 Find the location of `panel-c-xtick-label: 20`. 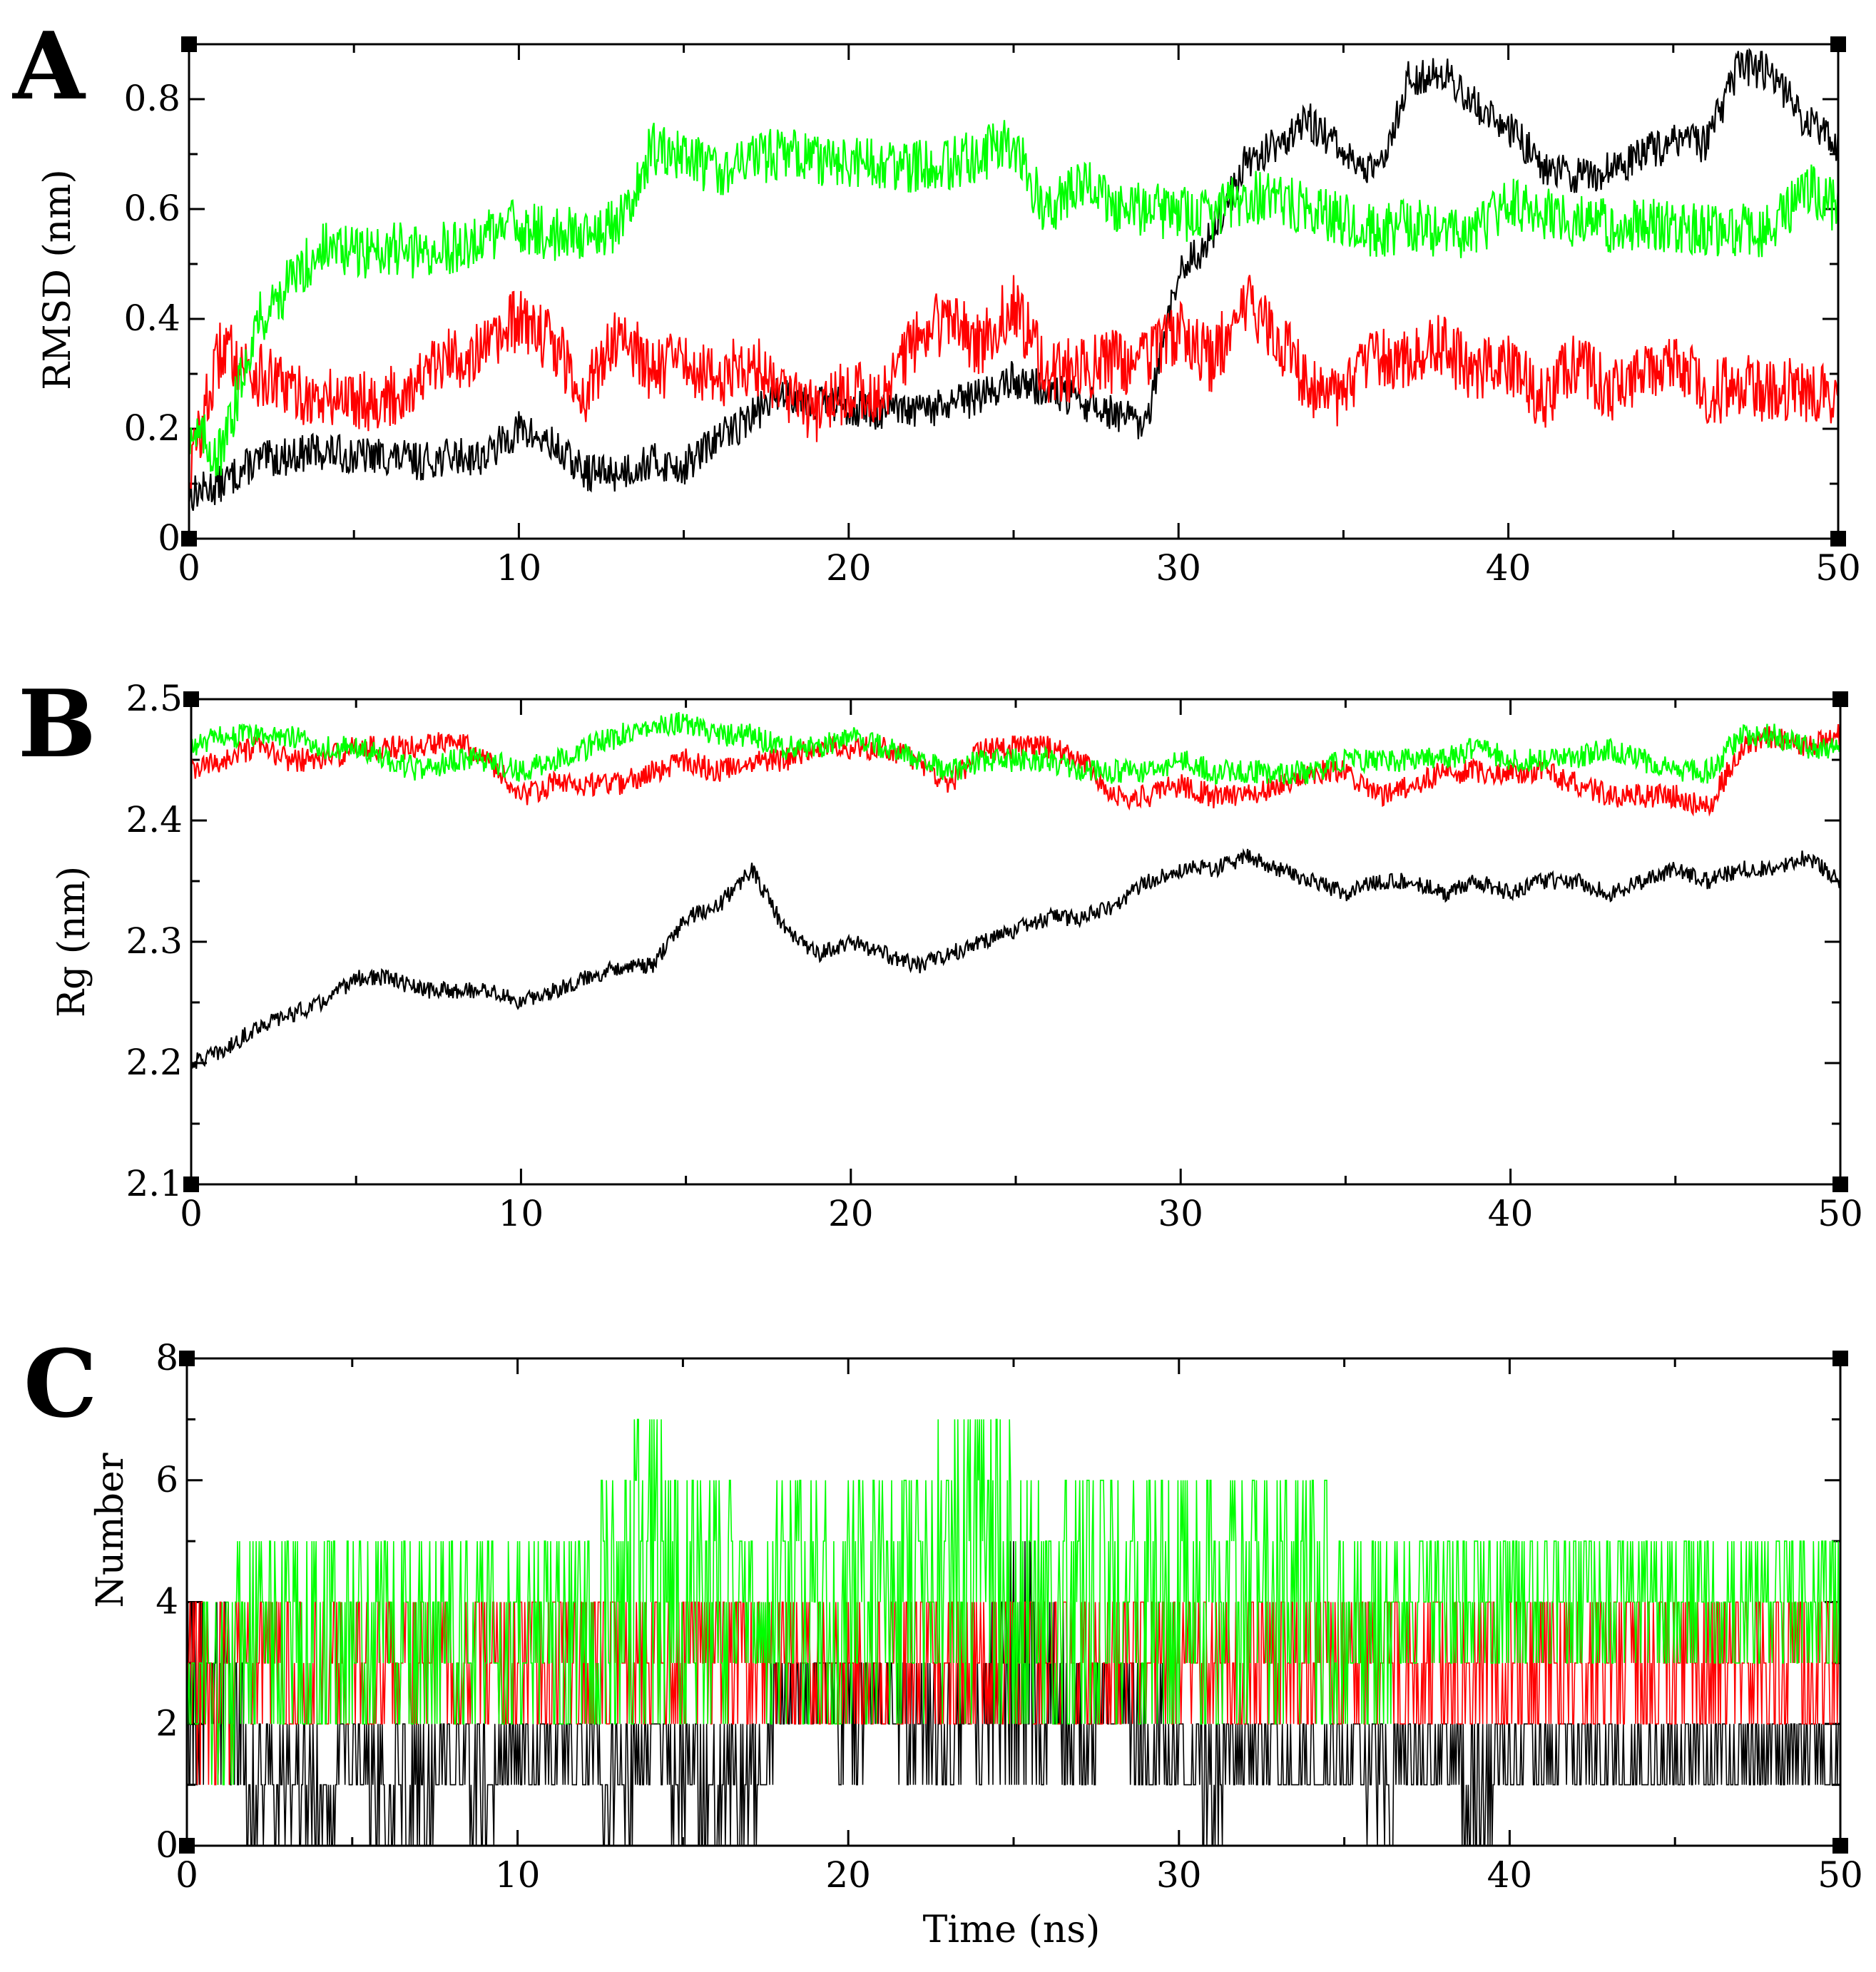

panel-c-xtick-label: 20 is located at coordinates (848, 1875).